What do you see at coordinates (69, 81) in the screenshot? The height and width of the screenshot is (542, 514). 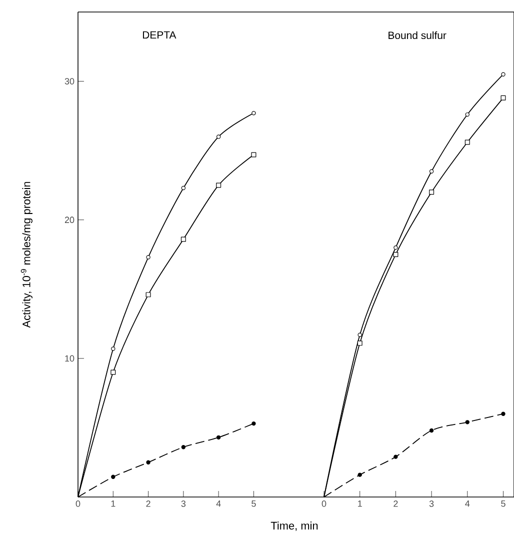 I see `y-tick-label: 30` at bounding box center [69, 81].